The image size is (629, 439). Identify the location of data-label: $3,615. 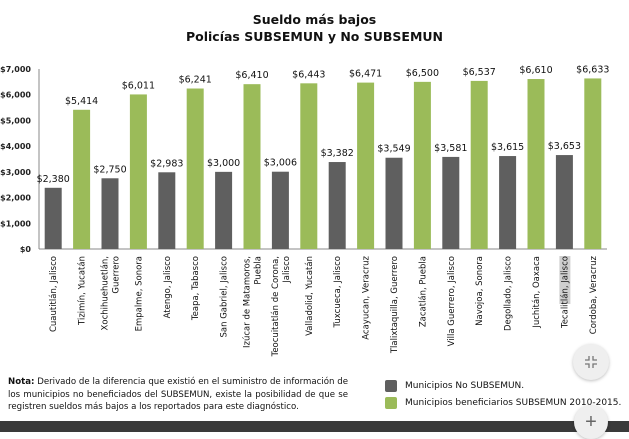
(507, 147).